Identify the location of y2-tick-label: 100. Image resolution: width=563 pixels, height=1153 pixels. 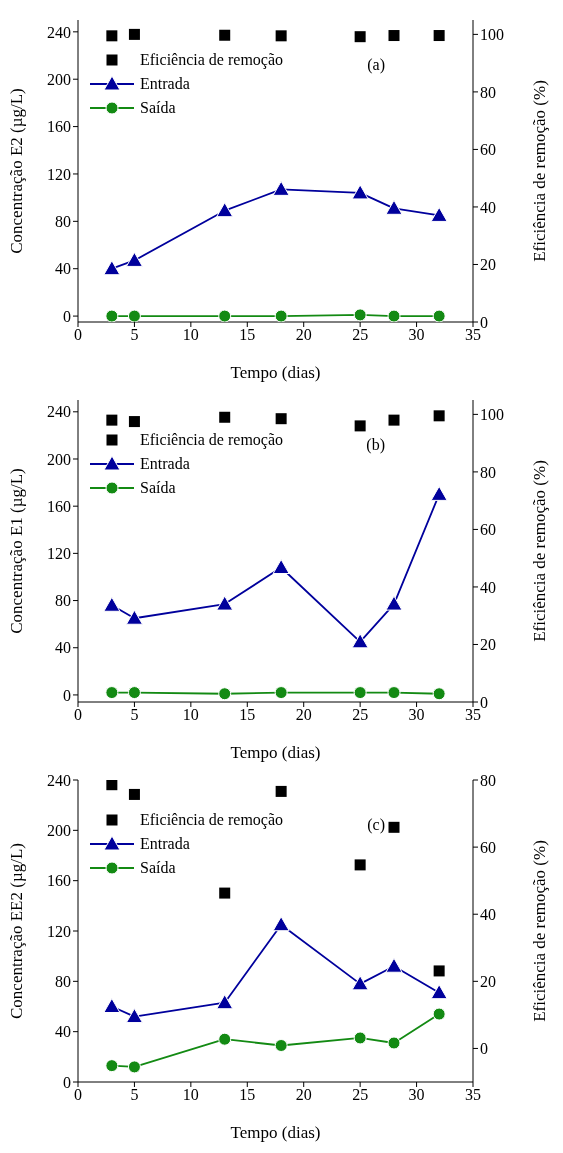
(492, 415).